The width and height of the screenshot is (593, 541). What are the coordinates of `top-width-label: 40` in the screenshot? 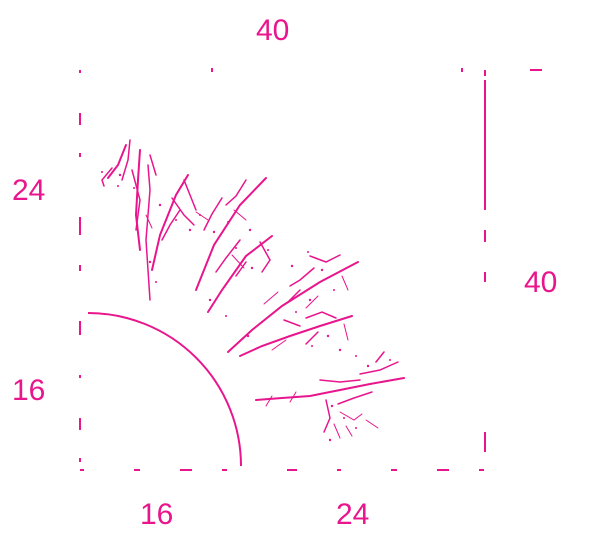 It's located at (273, 30).